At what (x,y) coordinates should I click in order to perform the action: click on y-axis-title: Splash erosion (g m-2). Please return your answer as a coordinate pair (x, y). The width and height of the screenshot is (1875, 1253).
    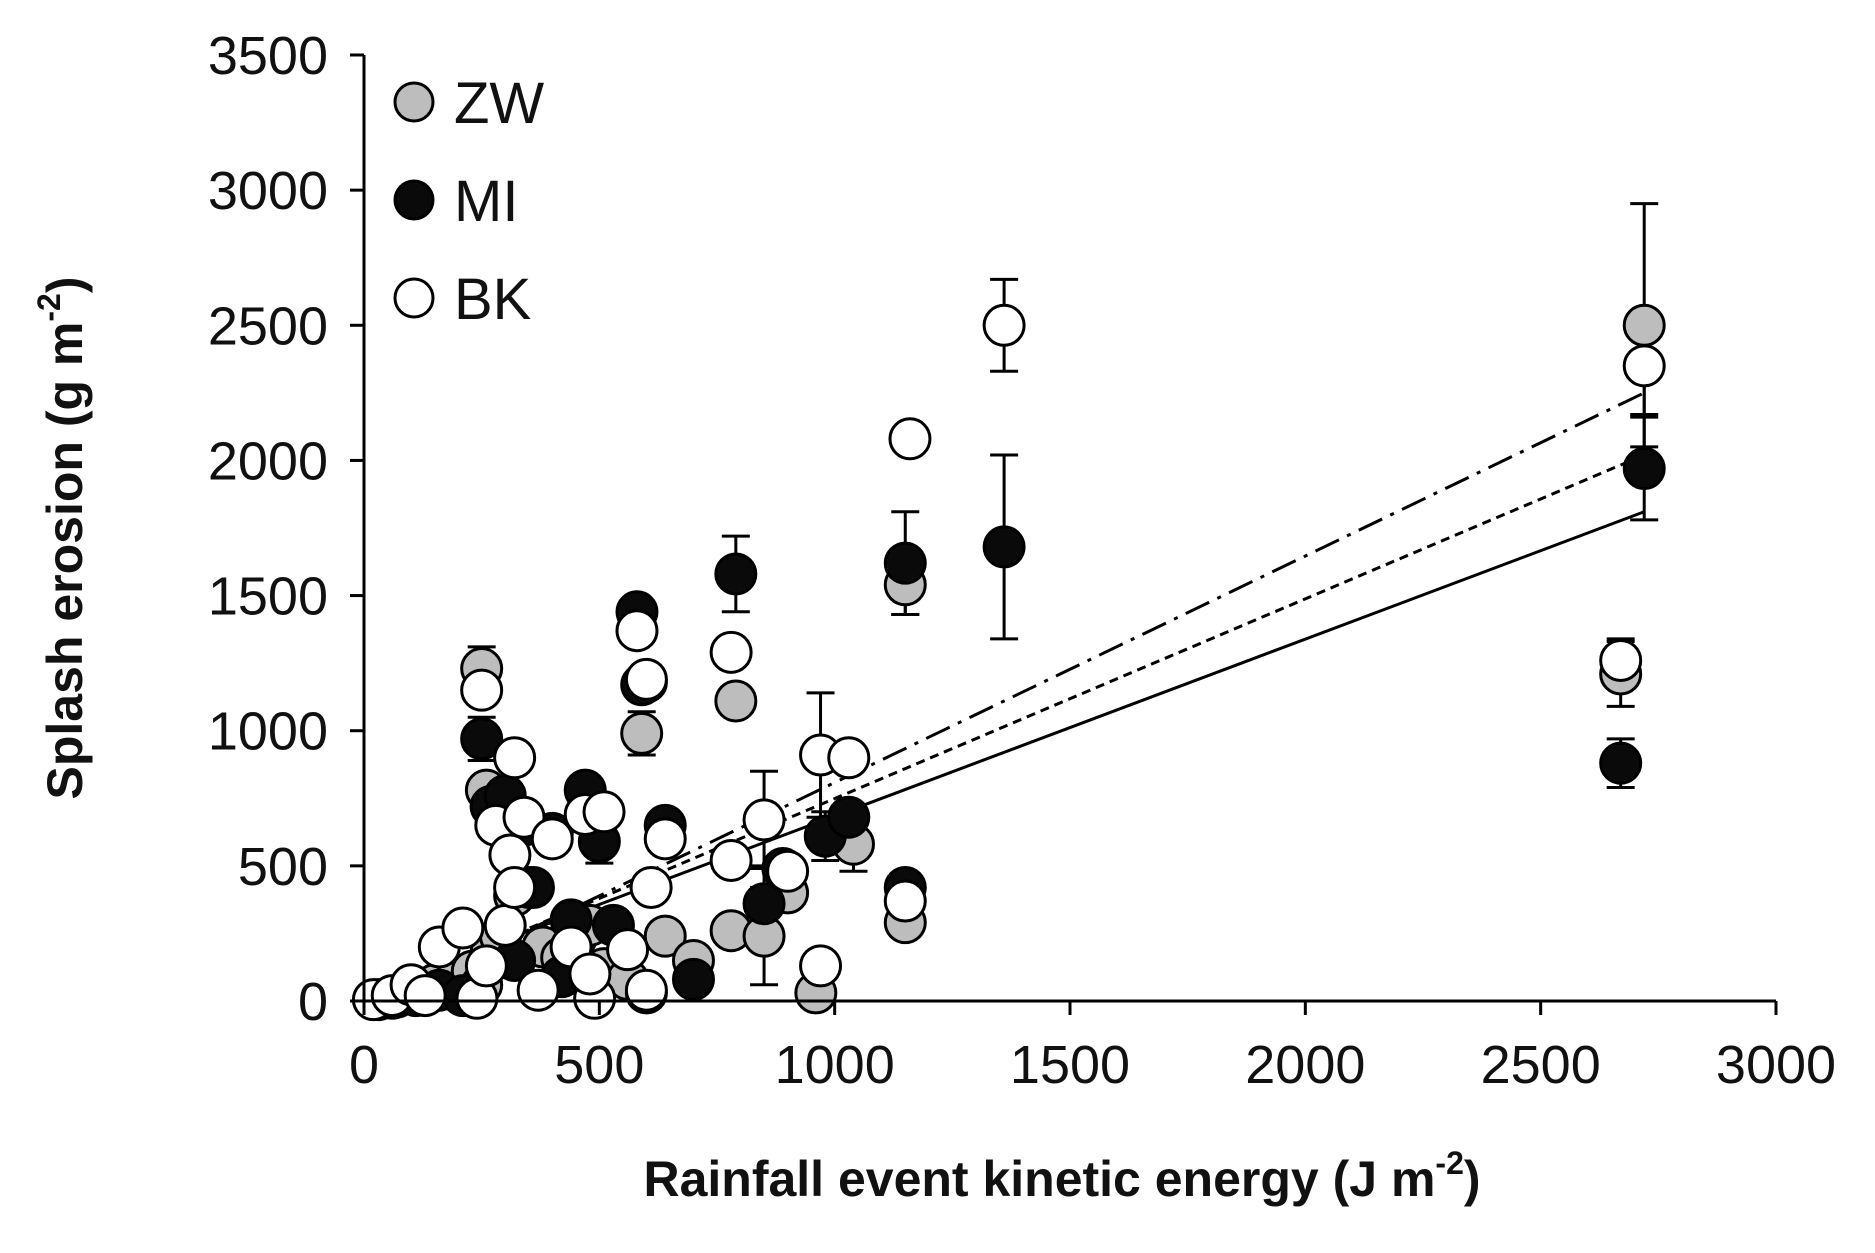
    Looking at the image, I should click on (62, 538).